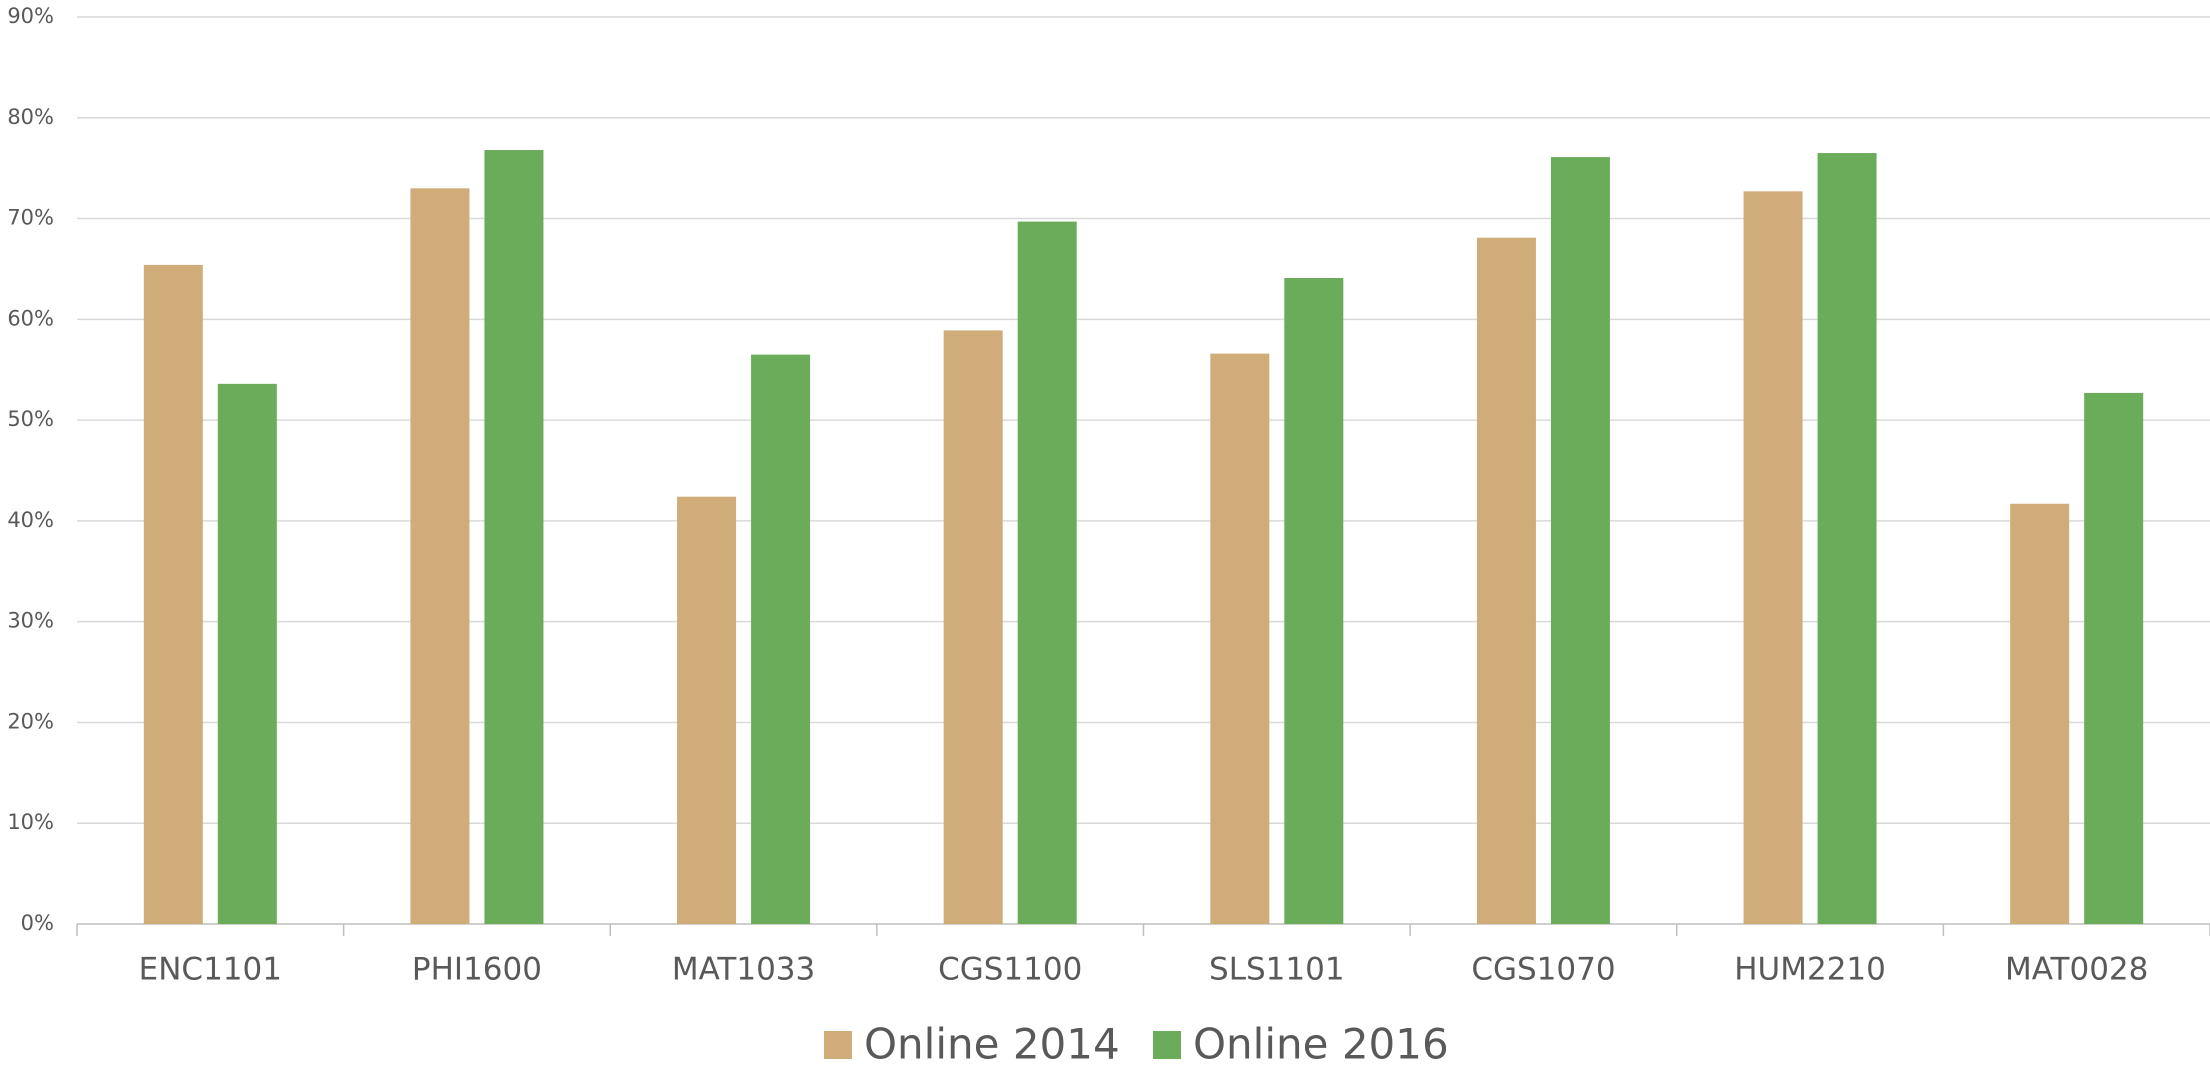  Describe the element at coordinates (1543, 970) in the screenshot. I see `x-tick-label: CGS1070` at that location.